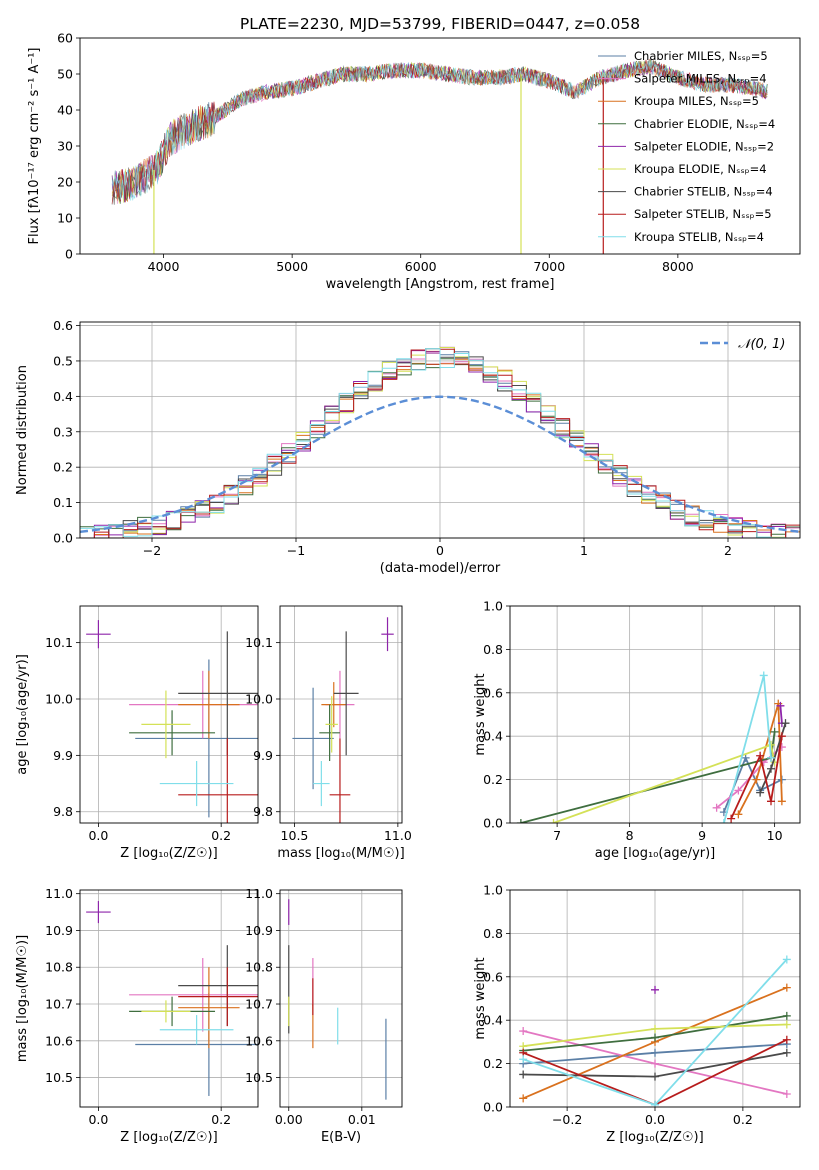  What do you see at coordinates (172, 721) in the screenshot?
I see `errorbar-points` at bounding box center [172, 721].